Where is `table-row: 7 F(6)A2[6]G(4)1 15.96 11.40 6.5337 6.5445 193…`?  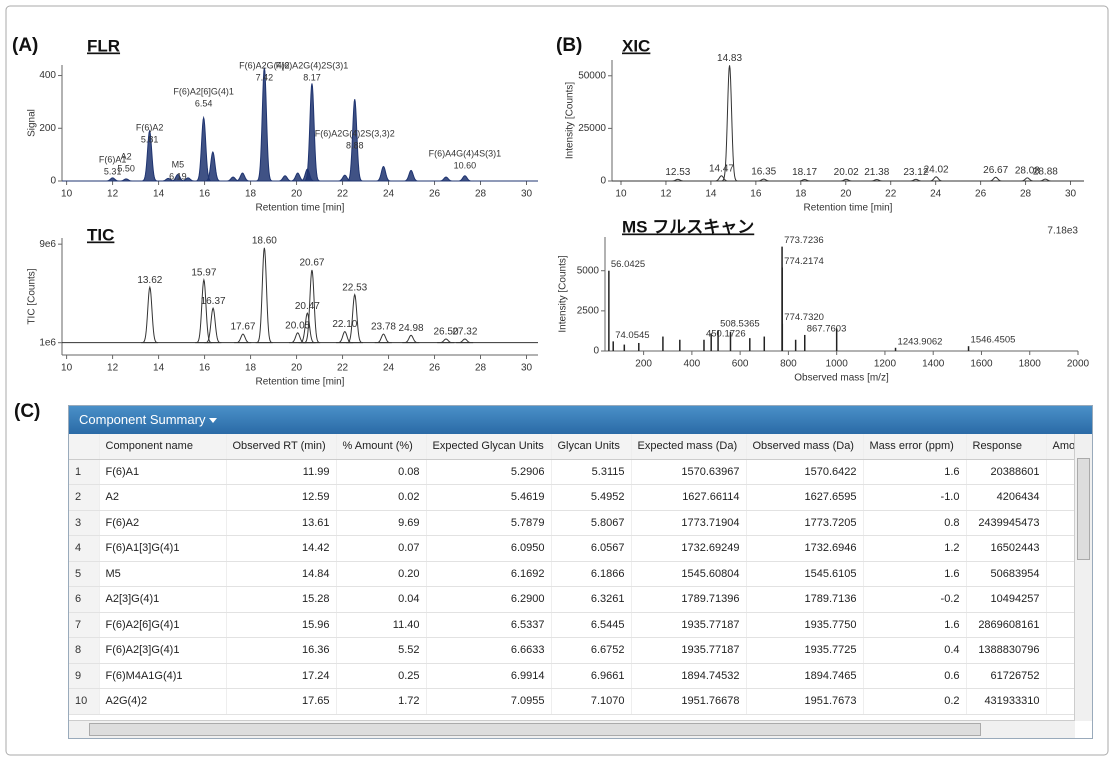 table-row: 7 F(6)A2[6]G(4)1 15.96 11.40 6.5337 6.5445 193… is located at coordinates (572, 625).